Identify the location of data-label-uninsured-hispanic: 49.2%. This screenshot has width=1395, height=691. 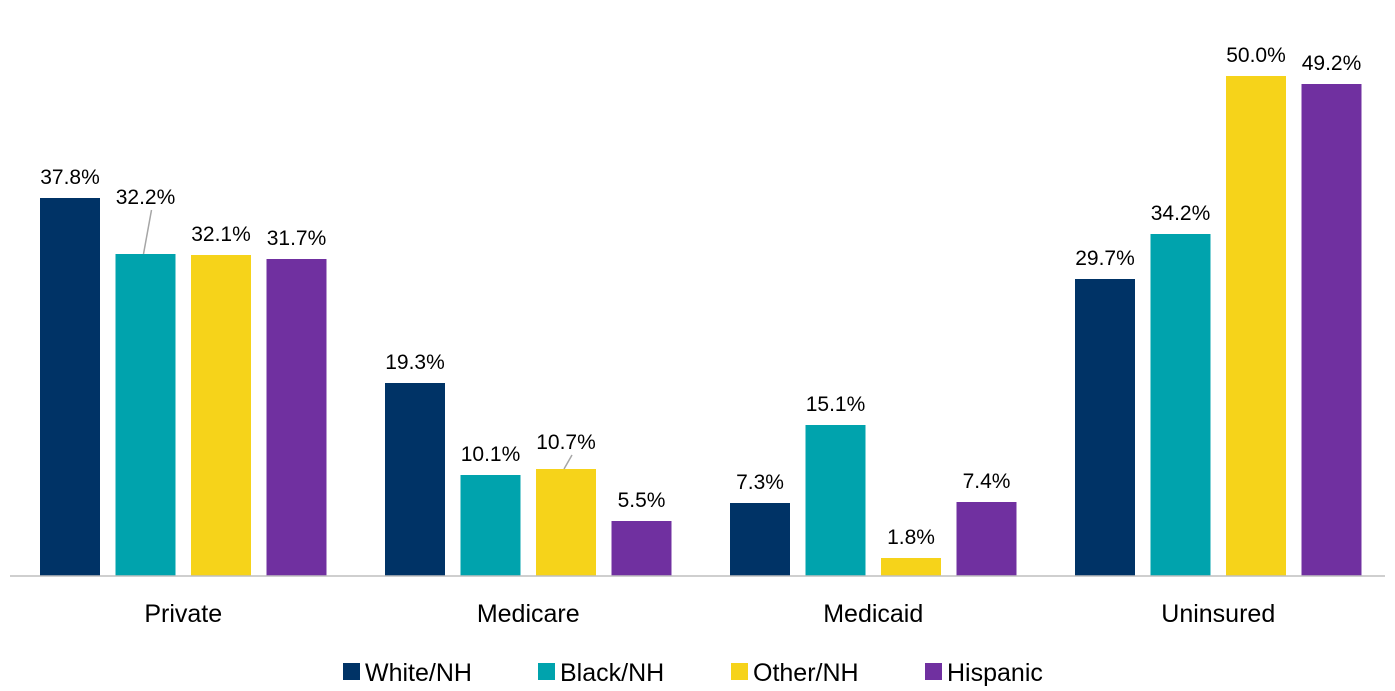
(1332, 63).